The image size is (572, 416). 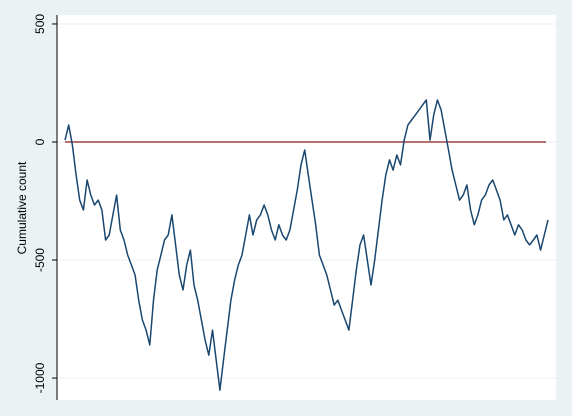 I want to click on y-tick-label: -1000, so click(x=40, y=377).